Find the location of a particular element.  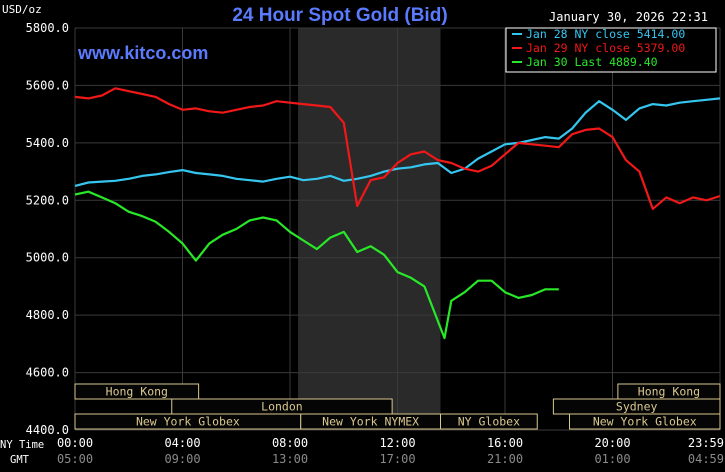

legend-entry: Jan 30 Last 4889.40 is located at coordinates (592, 62).